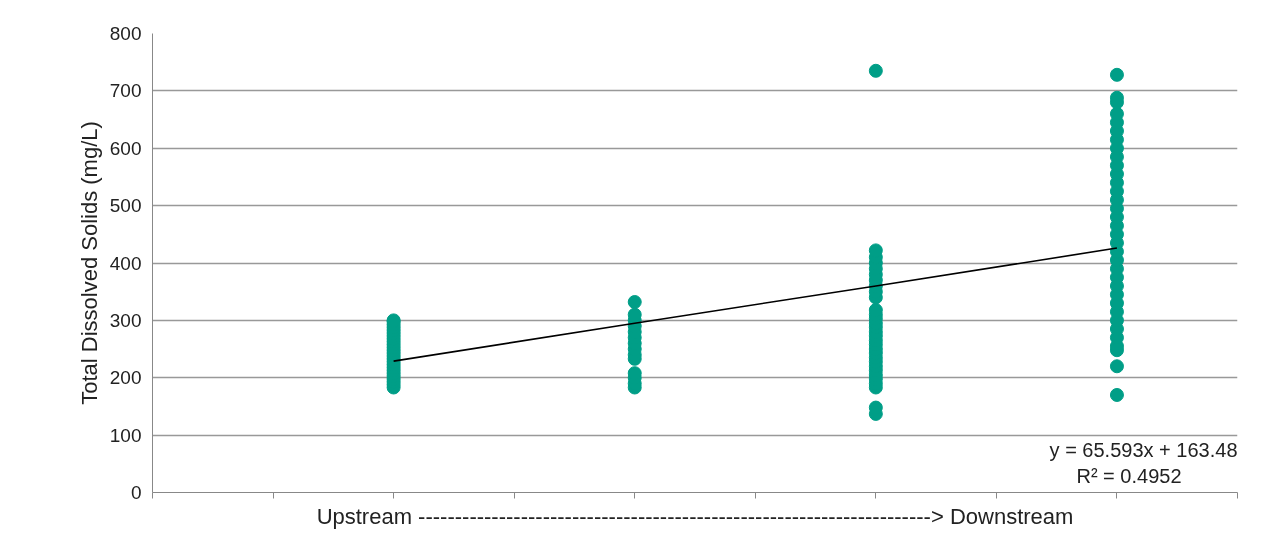  What do you see at coordinates (125, 206) in the screenshot?
I see `y-tick-label: 500` at bounding box center [125, 206].